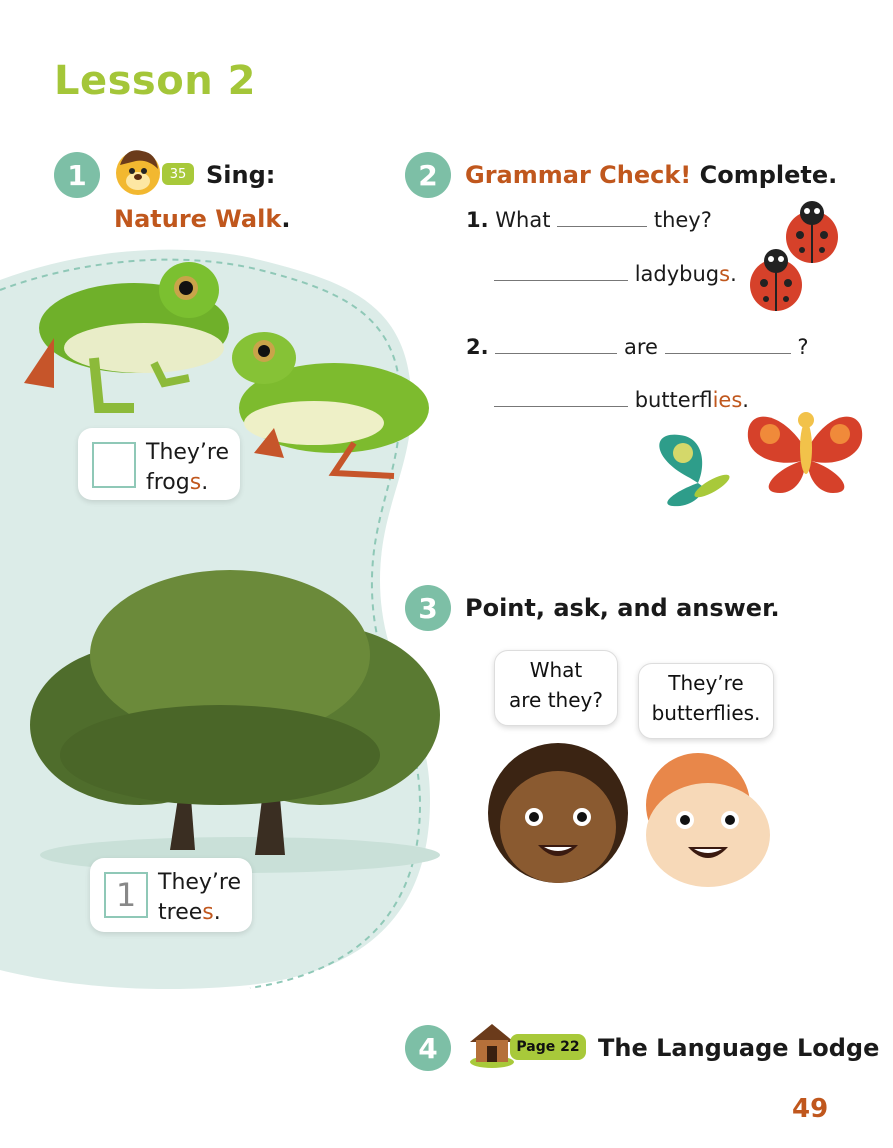 Image resolution: width=893 pixels, height=1148 pixels. I want to click on page-number: 49, so click(810, 1109).